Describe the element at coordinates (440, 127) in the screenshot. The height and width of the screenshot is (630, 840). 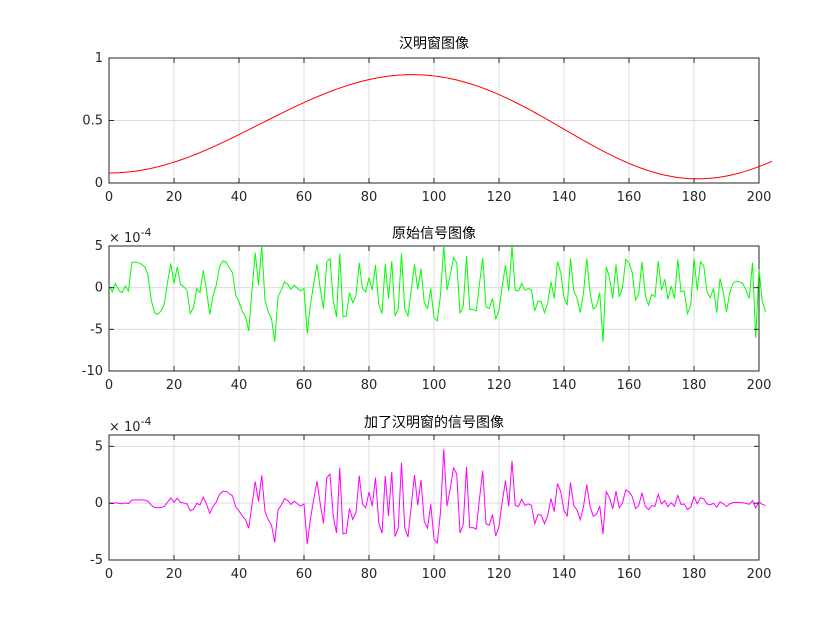
I see `subplot-1-line` at that location.